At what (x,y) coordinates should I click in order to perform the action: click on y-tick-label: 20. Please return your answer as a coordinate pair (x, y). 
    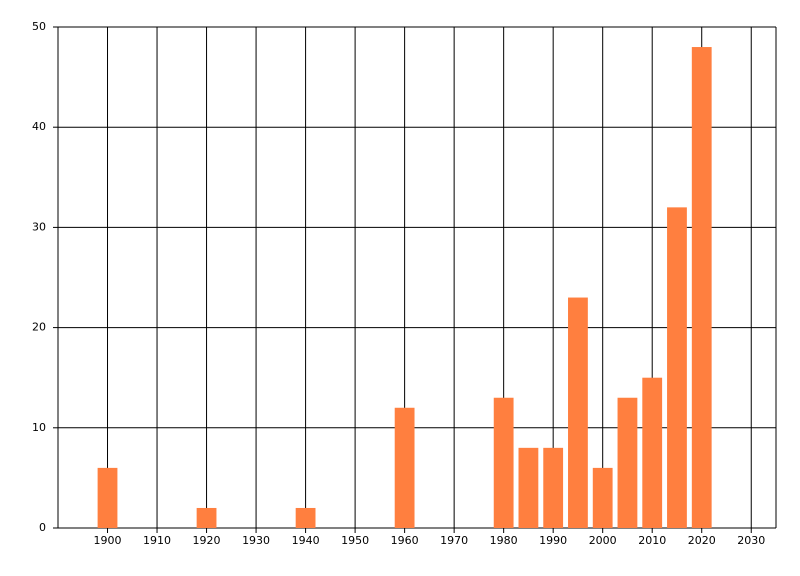
    Looking at the image, I should click on (39, 327).